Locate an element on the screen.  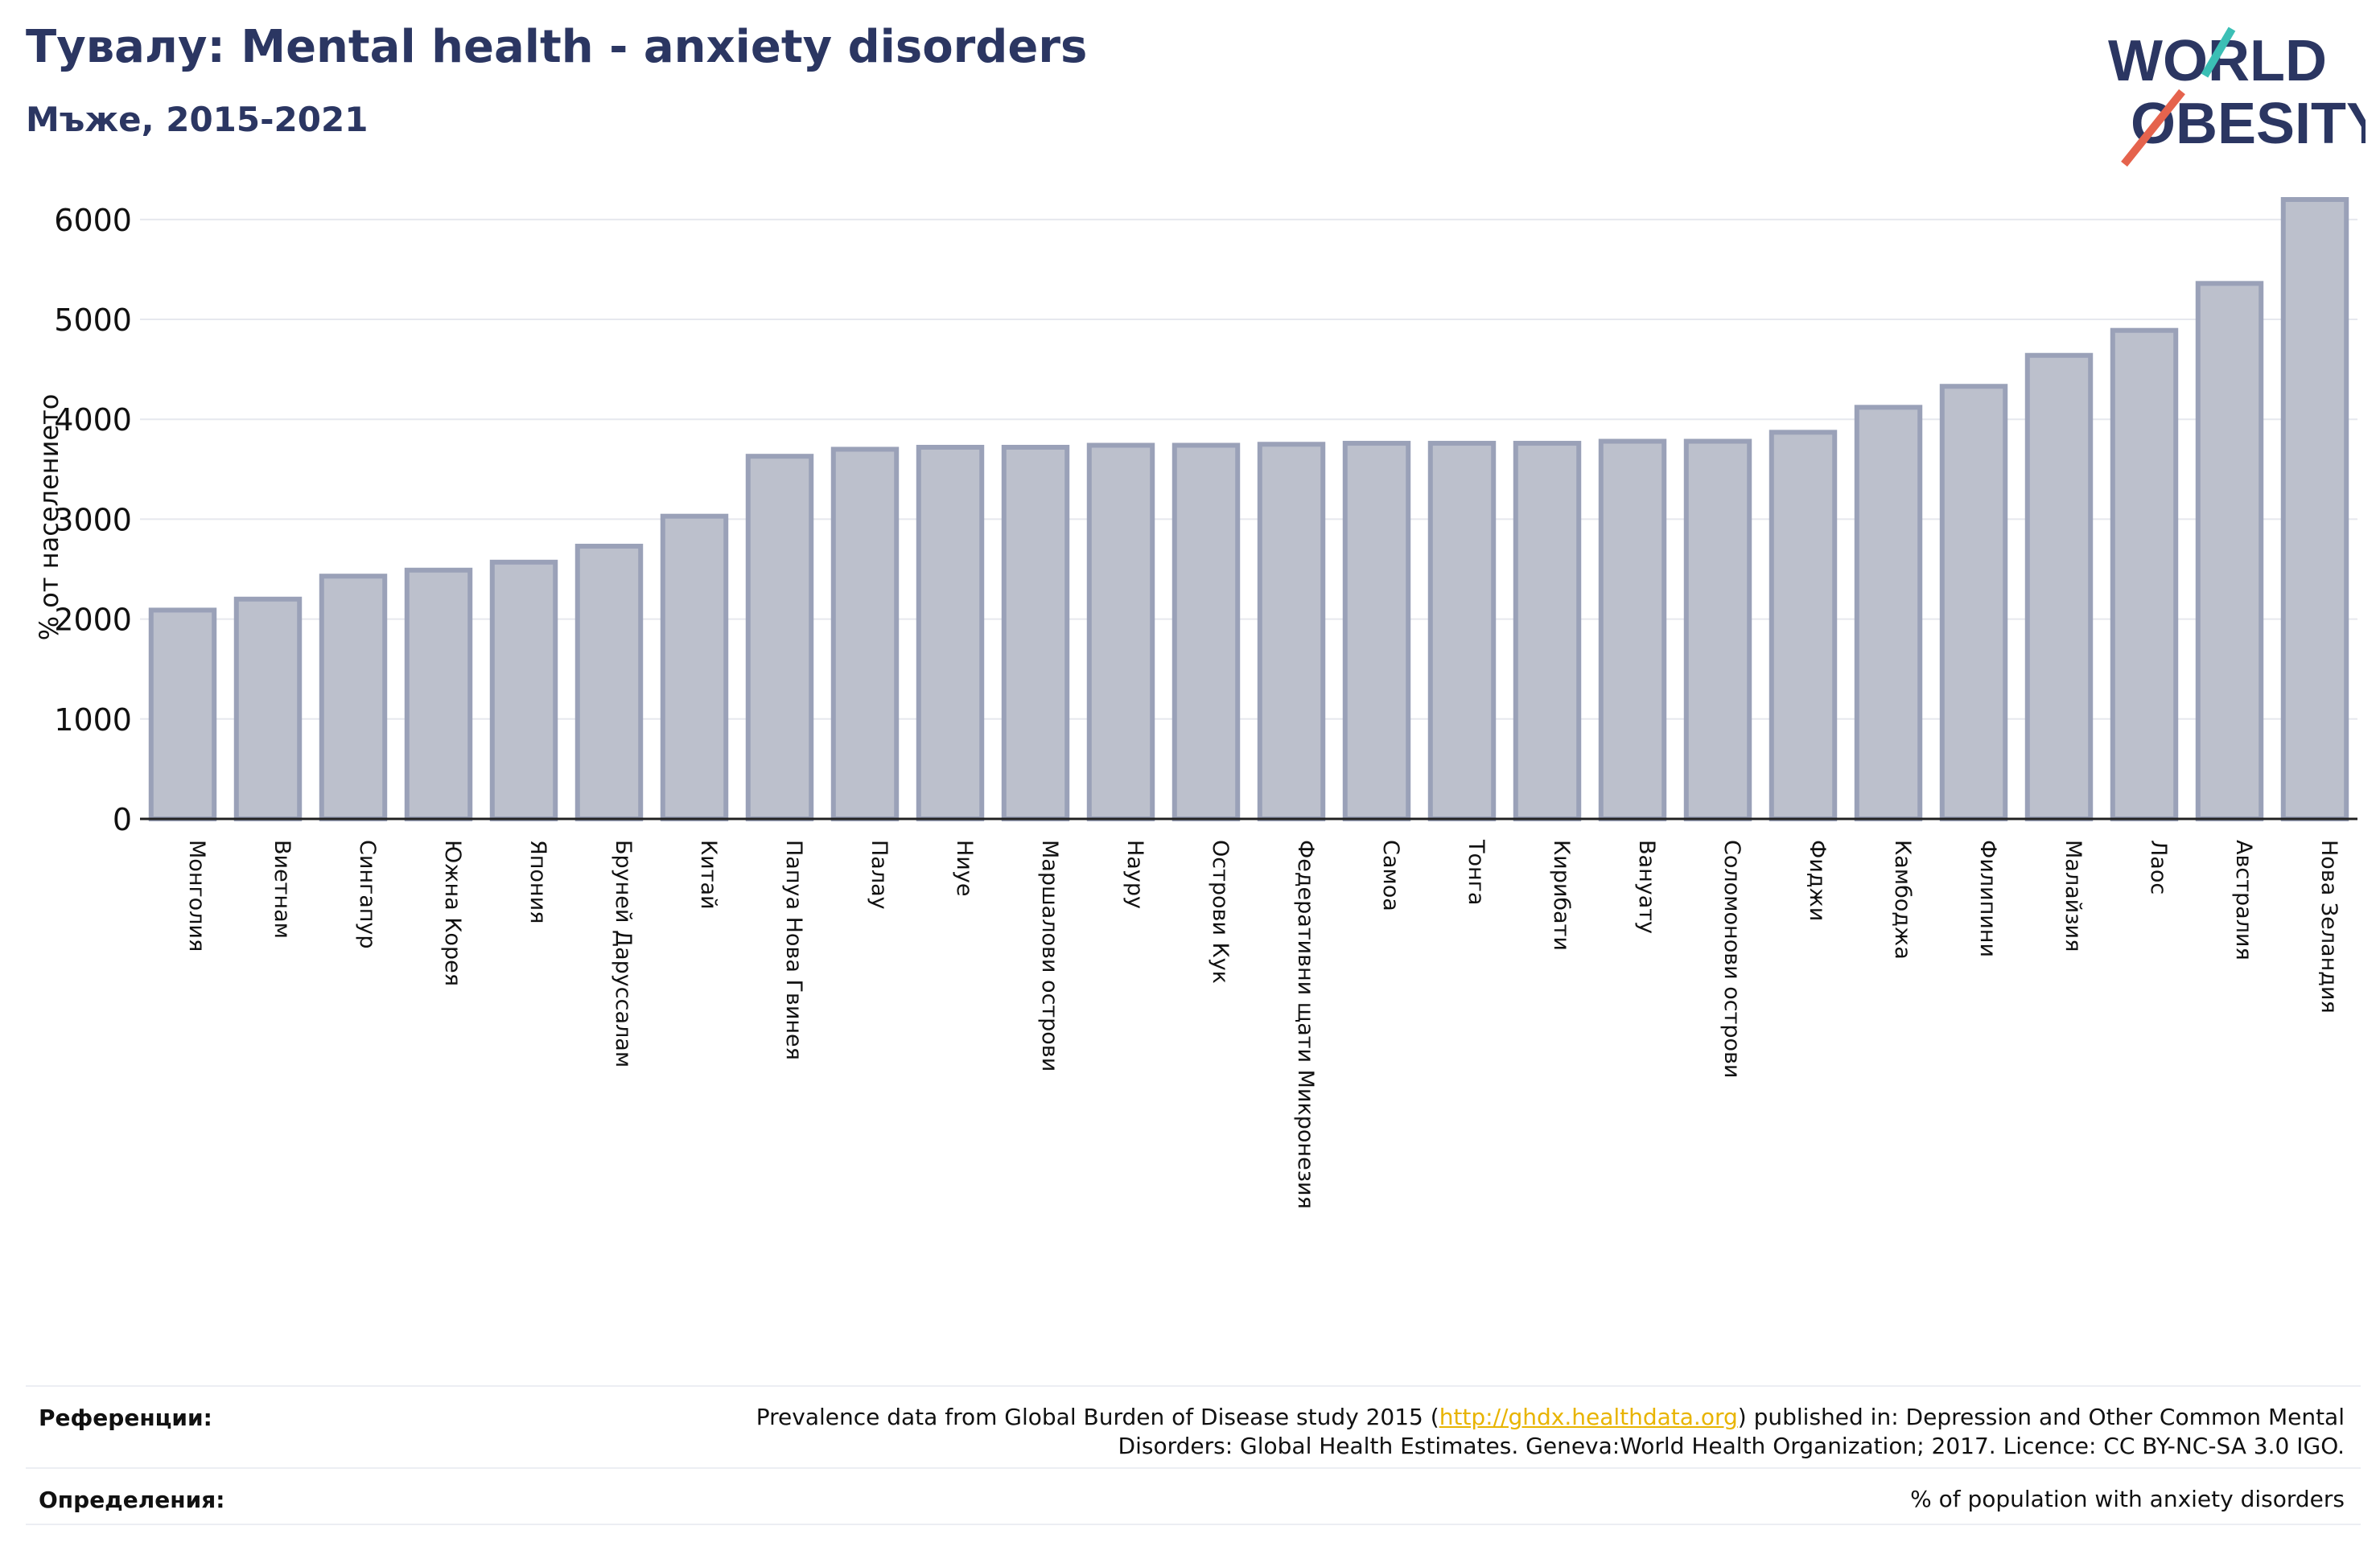
x-tick-label: Кирибати is located at coordinates (1561, 896).